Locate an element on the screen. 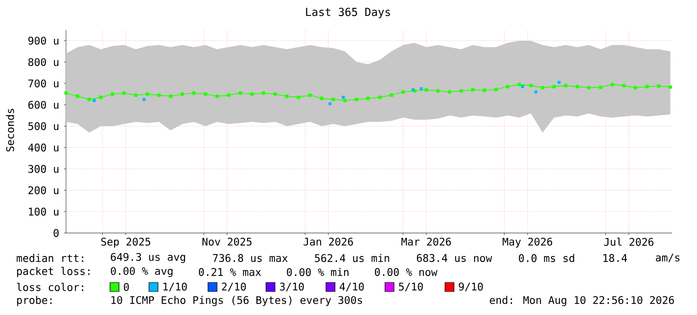 The height and width of the screenshot is (315, 697). text: 0.00 % min is located at coordinates (317, 272).